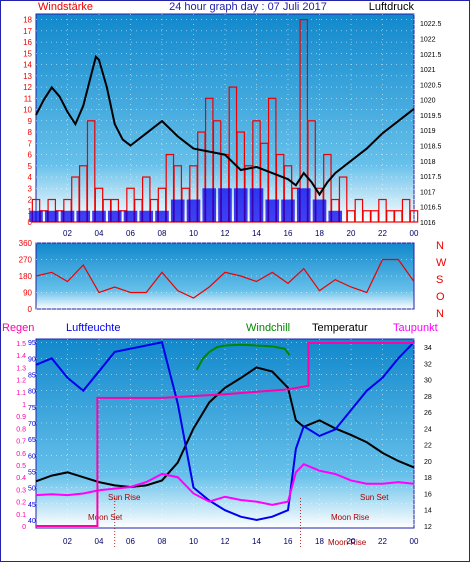  What do you see at coordinates (27, 20) in the screenshot?
I see `wind-tick-label: 18` at bounding box center [27, 20].